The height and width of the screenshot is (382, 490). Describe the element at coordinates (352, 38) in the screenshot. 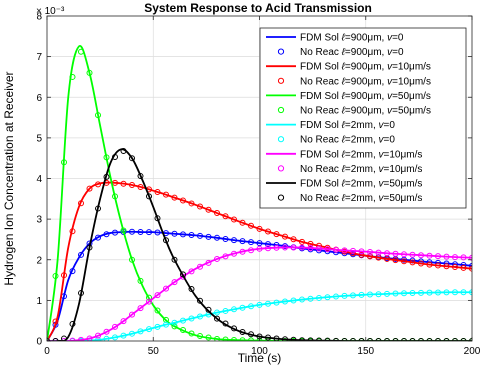

I see `legend-entry-label: FDM Sol ℓ=900μm, v=0` at that location.